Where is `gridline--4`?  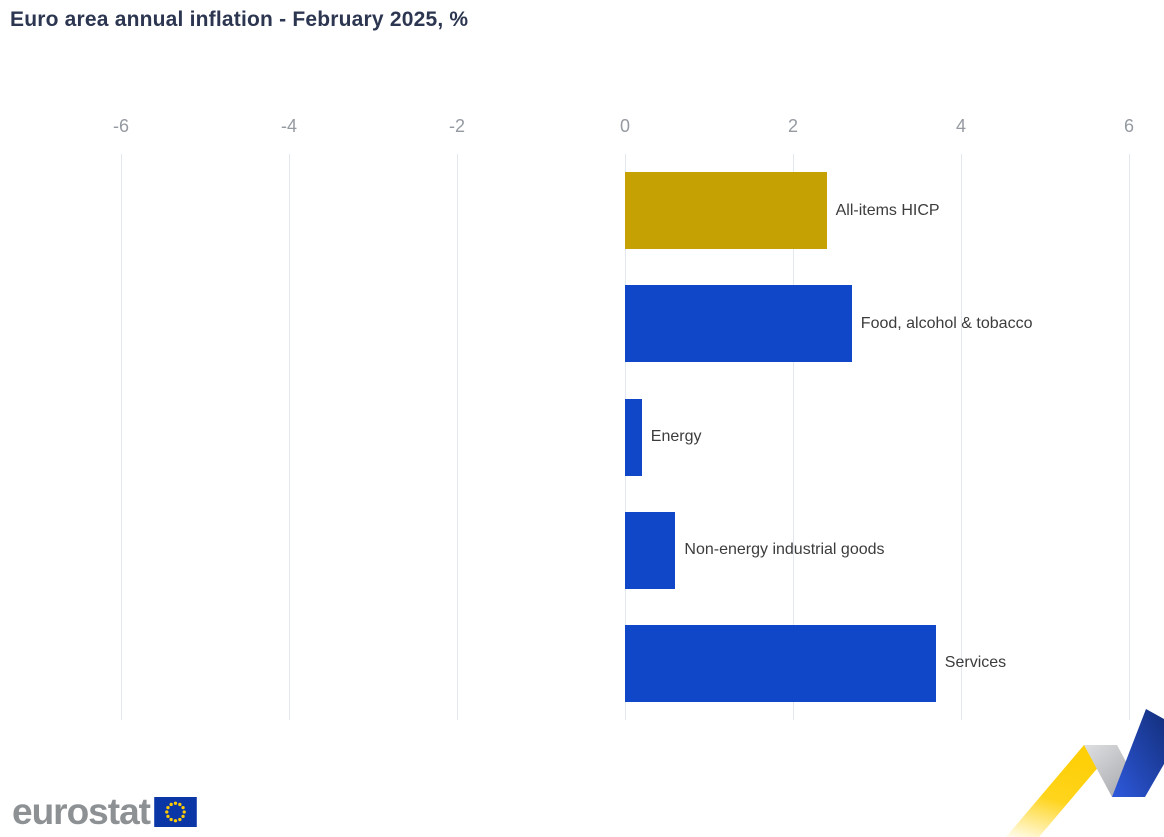 gridline--4 is located at coordinates (289, 437).